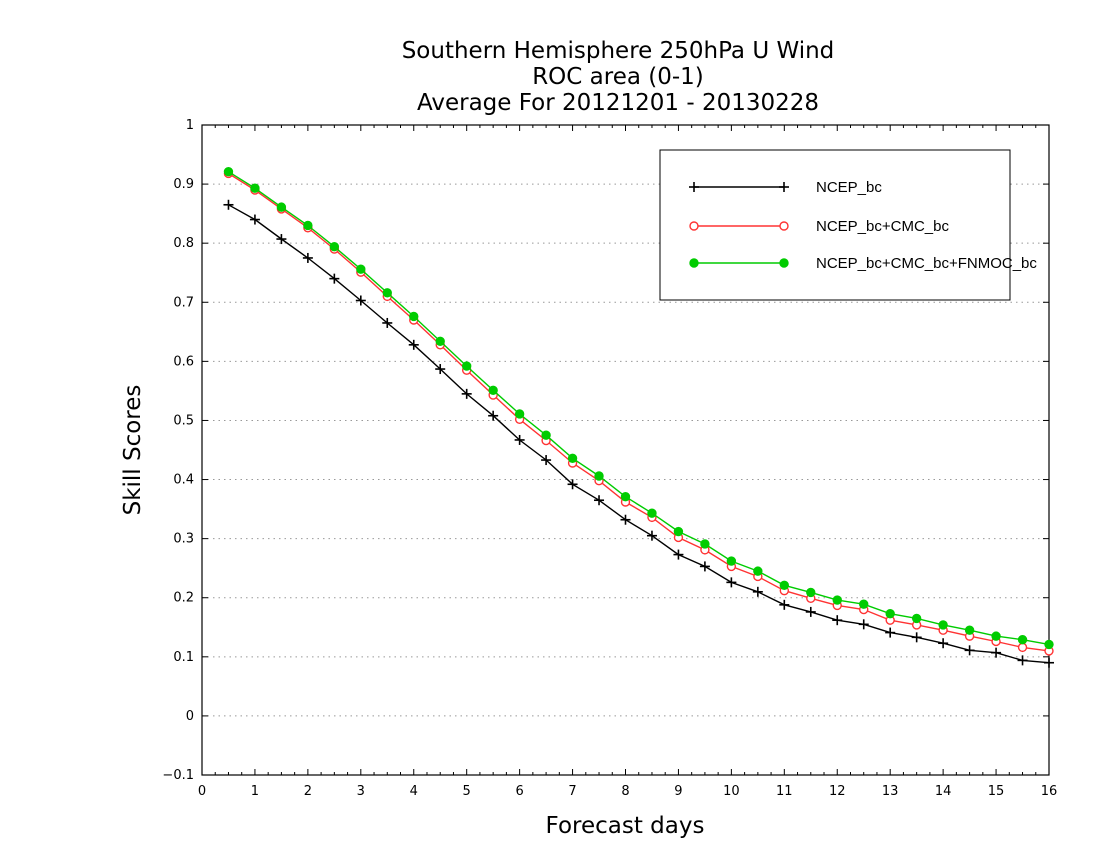 This screenshot has width=1100, height=850. What do you see at coordinates (133, 450) in the screenshot?
I see `y-axis-label: Skill Scores` at bounding box center [133, 450].